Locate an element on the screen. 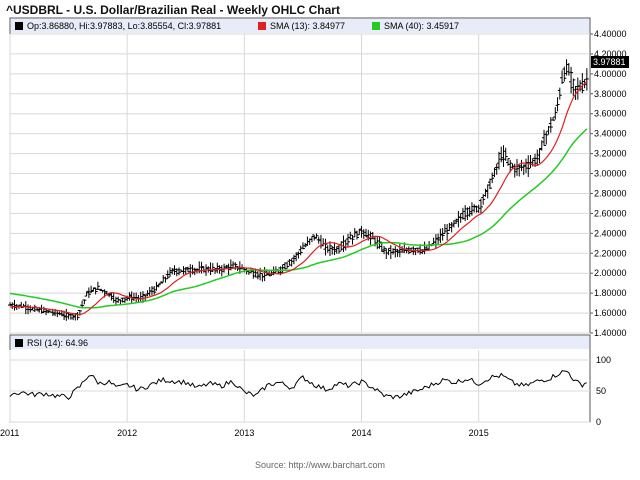 The height and width of the screenshot is (480, 640). last-price-label: 3.97881 is located at coordinates (609, 62).